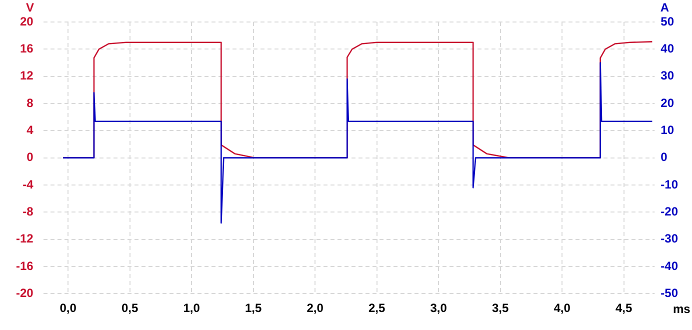 This screenshot has width=692, height=330. What do you see at coordinates (439, 308) in the screenshot?
I see `x-tick-label: 3,0` at bounding box center [439, 308].